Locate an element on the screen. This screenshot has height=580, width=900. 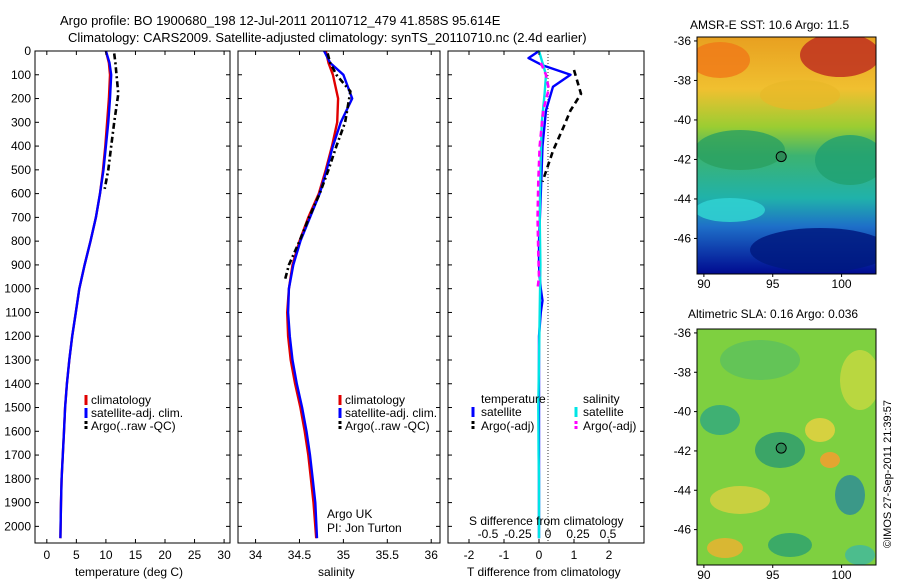
series-line-t-satellite is located at coordinates (549, 294).